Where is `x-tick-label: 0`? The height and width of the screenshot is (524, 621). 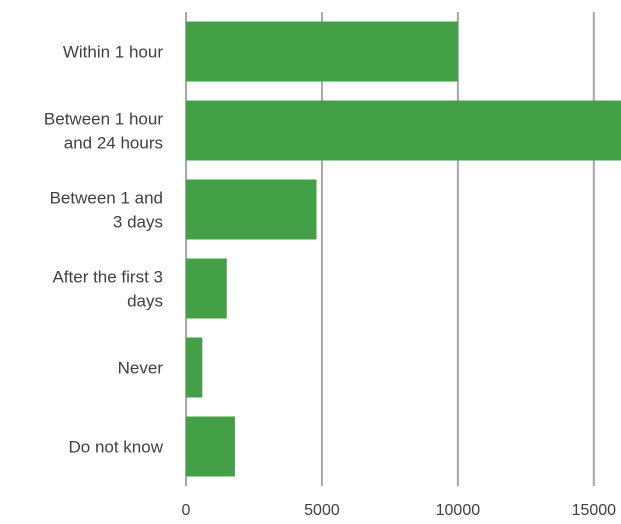 x-tick-label: 0 is located at coordinates (186, 510).